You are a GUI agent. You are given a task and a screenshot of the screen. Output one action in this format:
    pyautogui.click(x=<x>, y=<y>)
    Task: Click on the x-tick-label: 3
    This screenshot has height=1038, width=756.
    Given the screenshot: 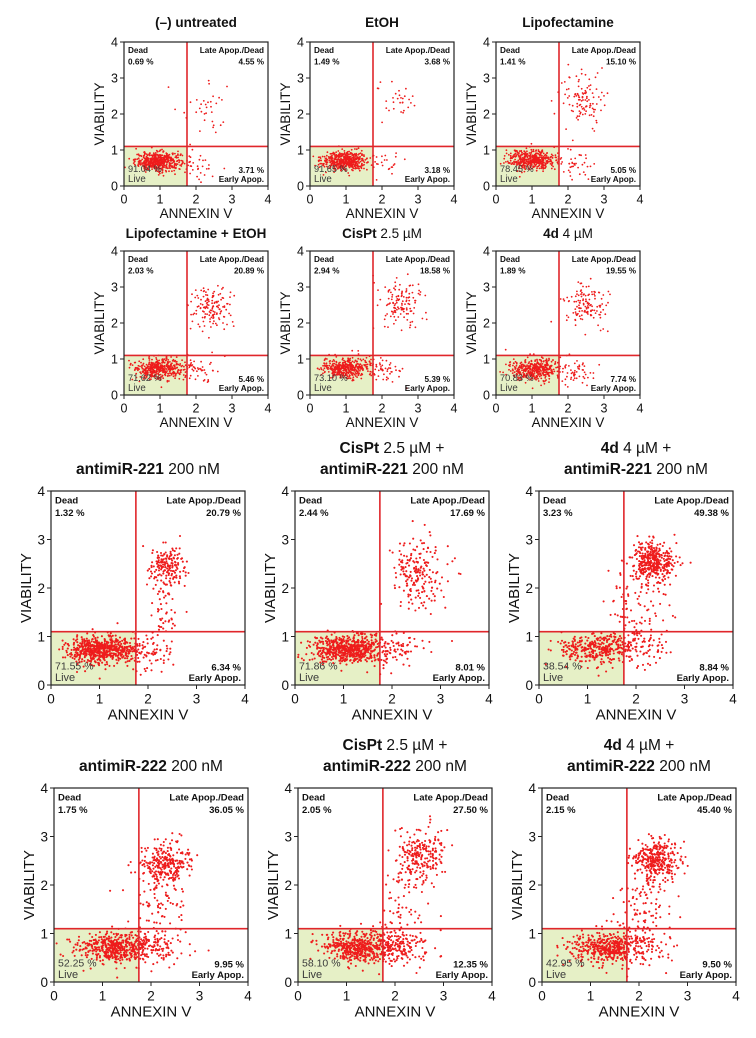 What is the action you would take?
    pyautogui.click(x=418, y=200)
    